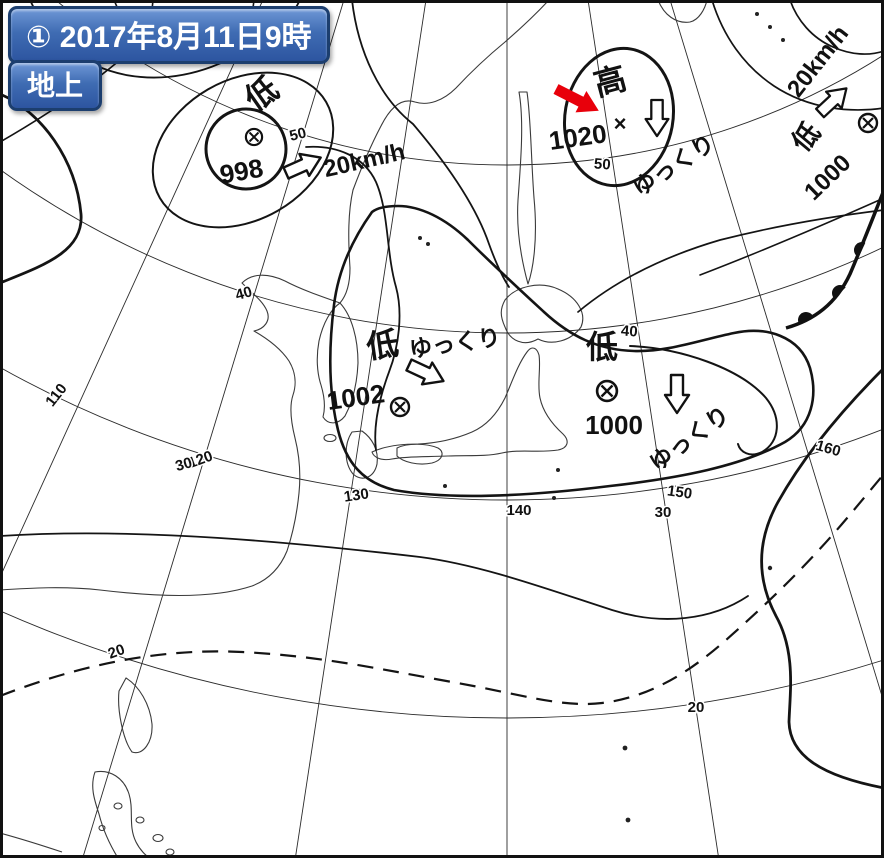  I want to click on meridian-label-110: 110, so click(56, 395).